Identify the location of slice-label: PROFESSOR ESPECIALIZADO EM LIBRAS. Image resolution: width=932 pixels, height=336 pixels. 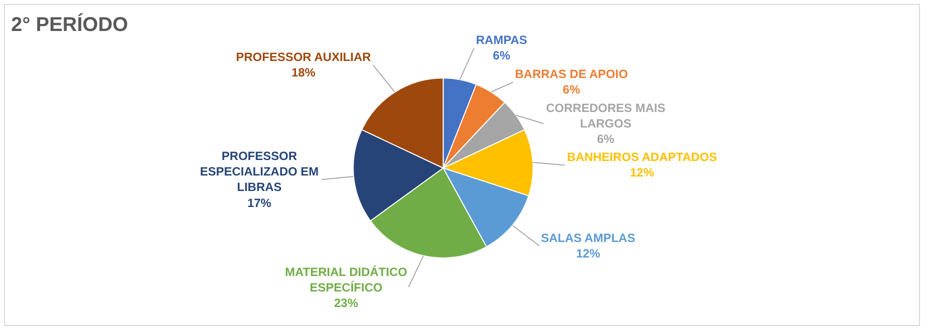
(259, 171).